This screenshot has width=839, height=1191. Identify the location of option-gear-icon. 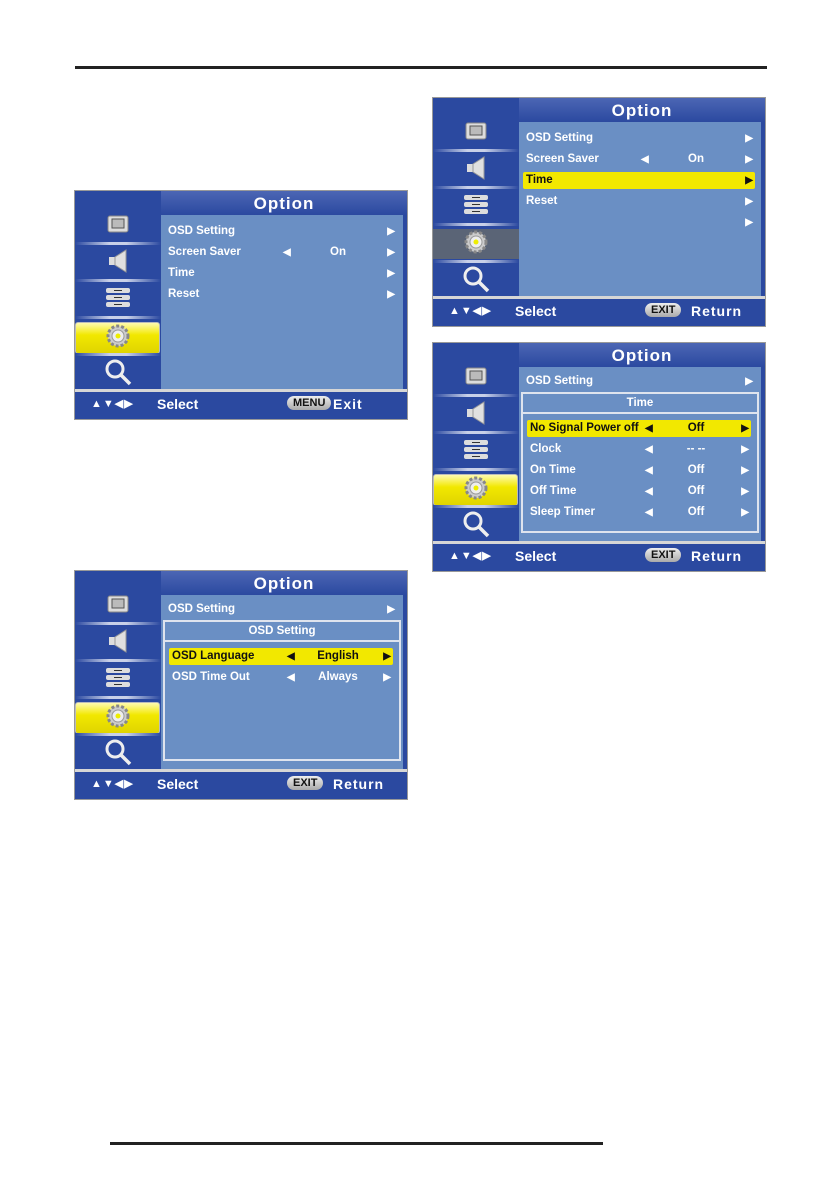
(476, 244).